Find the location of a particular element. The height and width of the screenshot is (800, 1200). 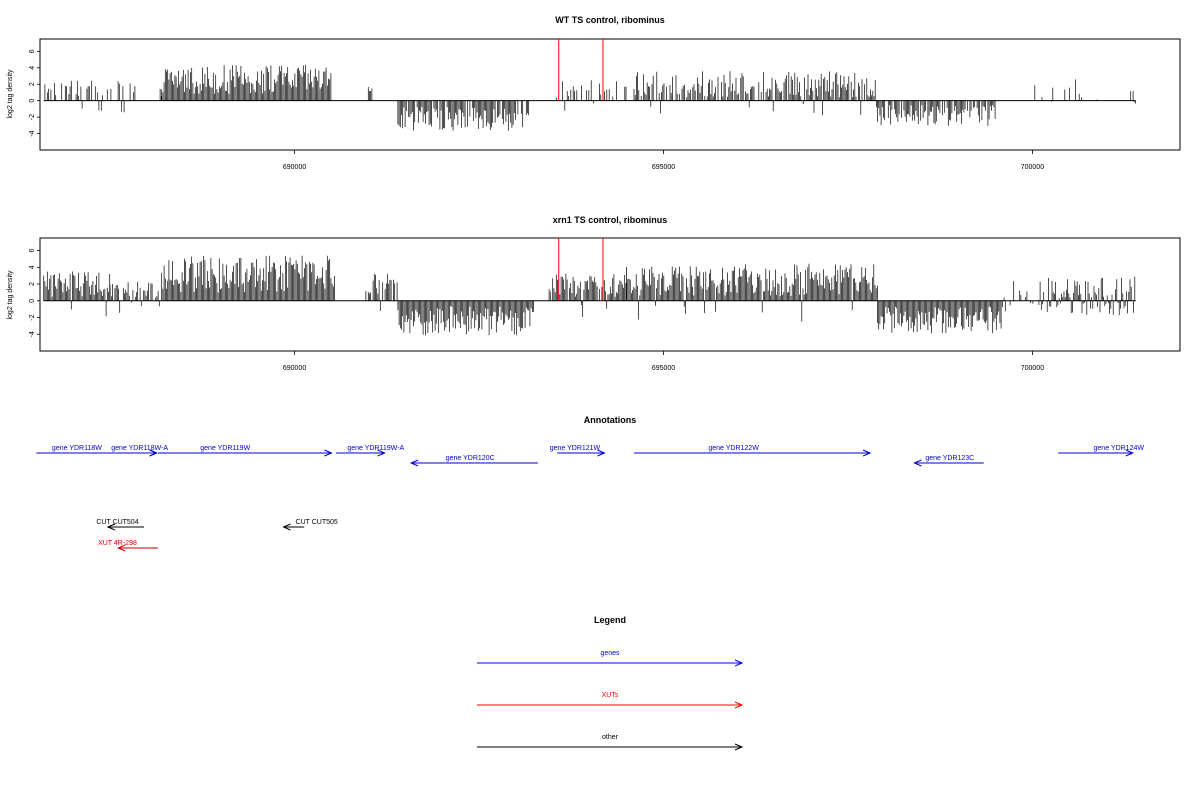

xrn1-tag-density-bars is located at coordinates (589, 295).